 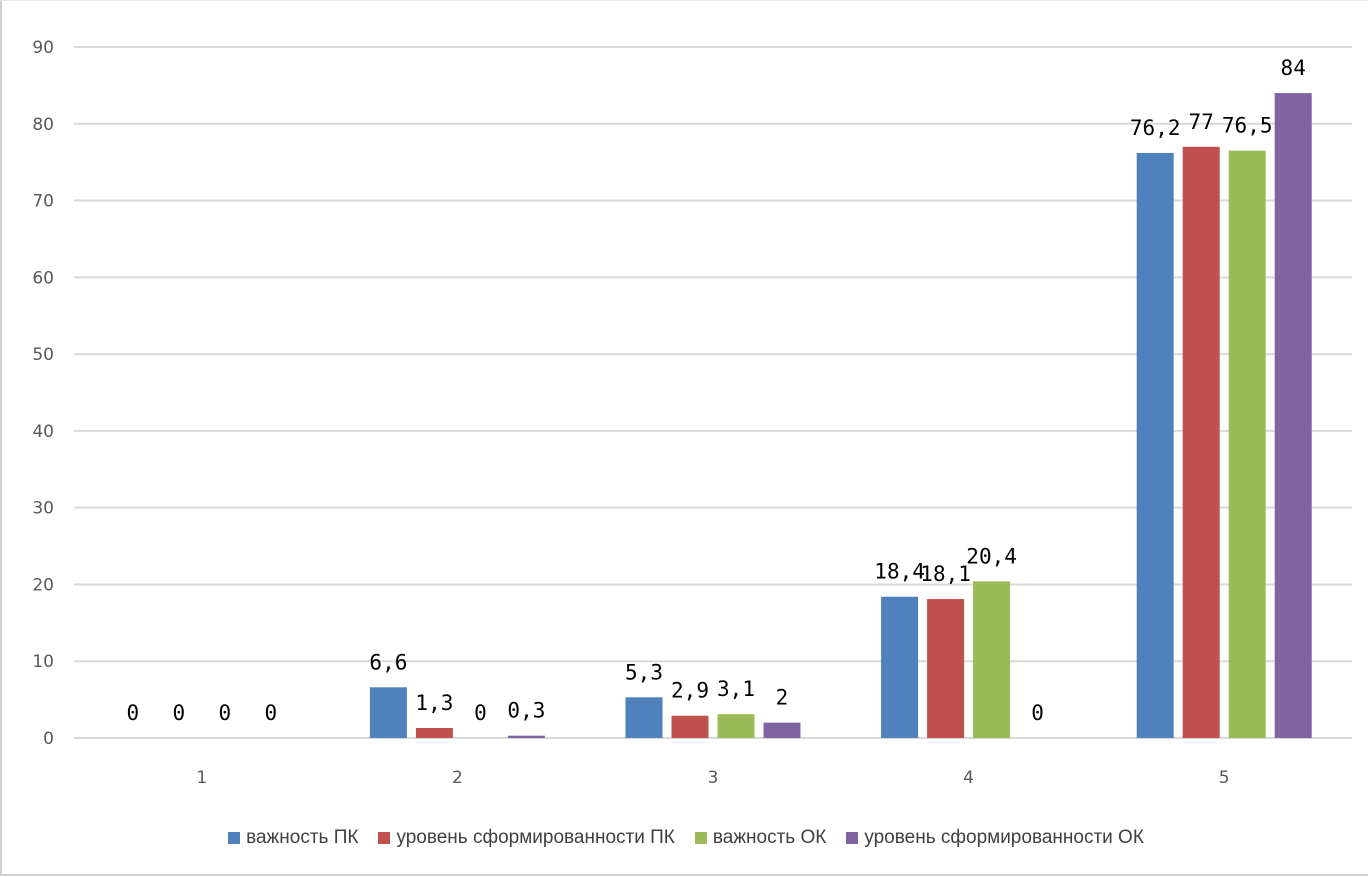 What do you see at coordinates (526, 736) in the screenshot?
I see `bar-series4-cat2` at bounding box center [526, 736].